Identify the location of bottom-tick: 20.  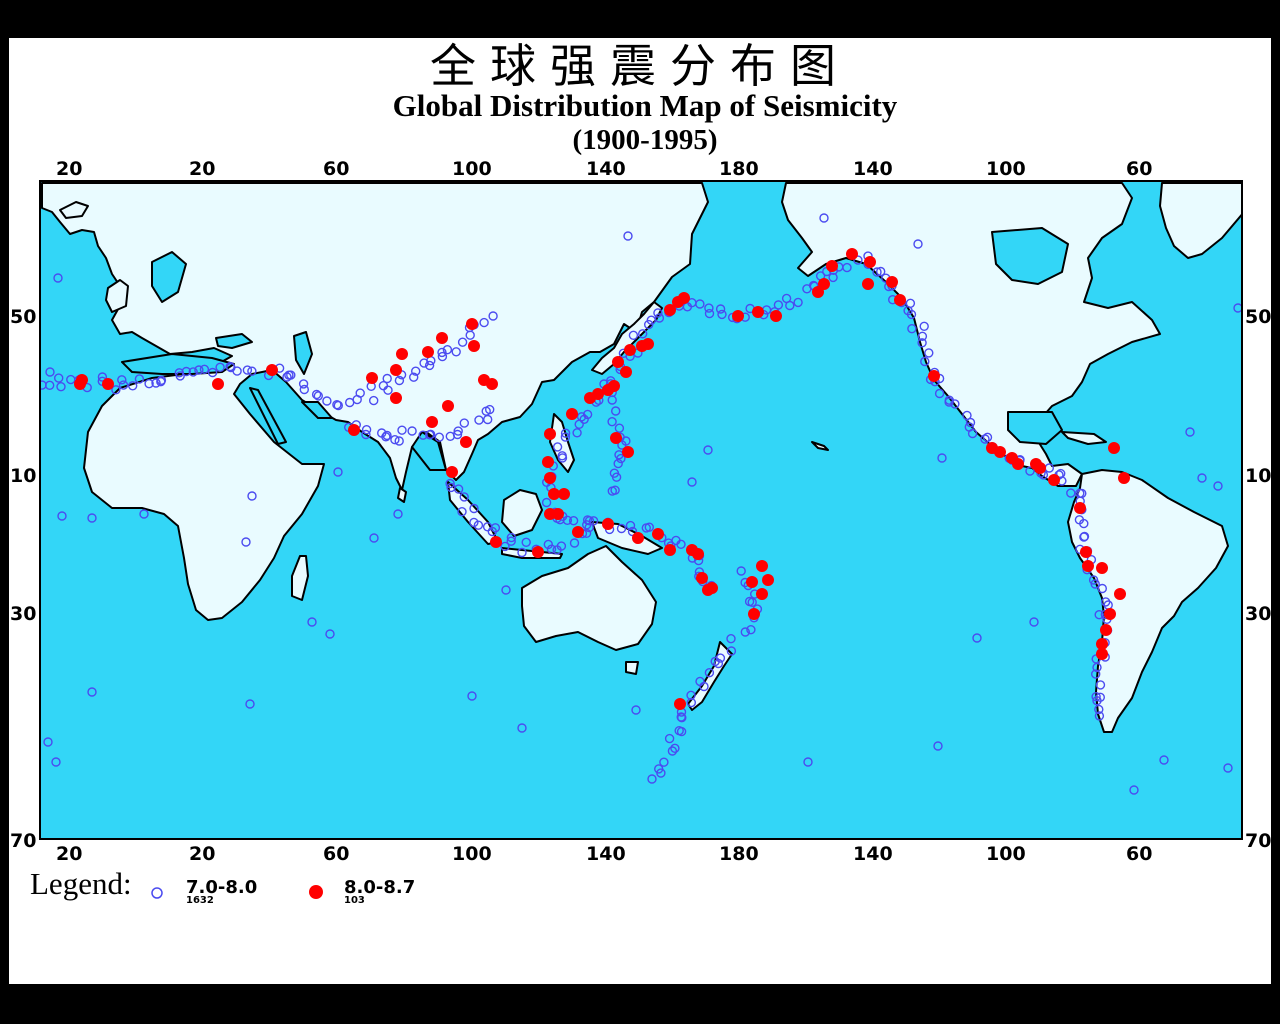
(202, 854).